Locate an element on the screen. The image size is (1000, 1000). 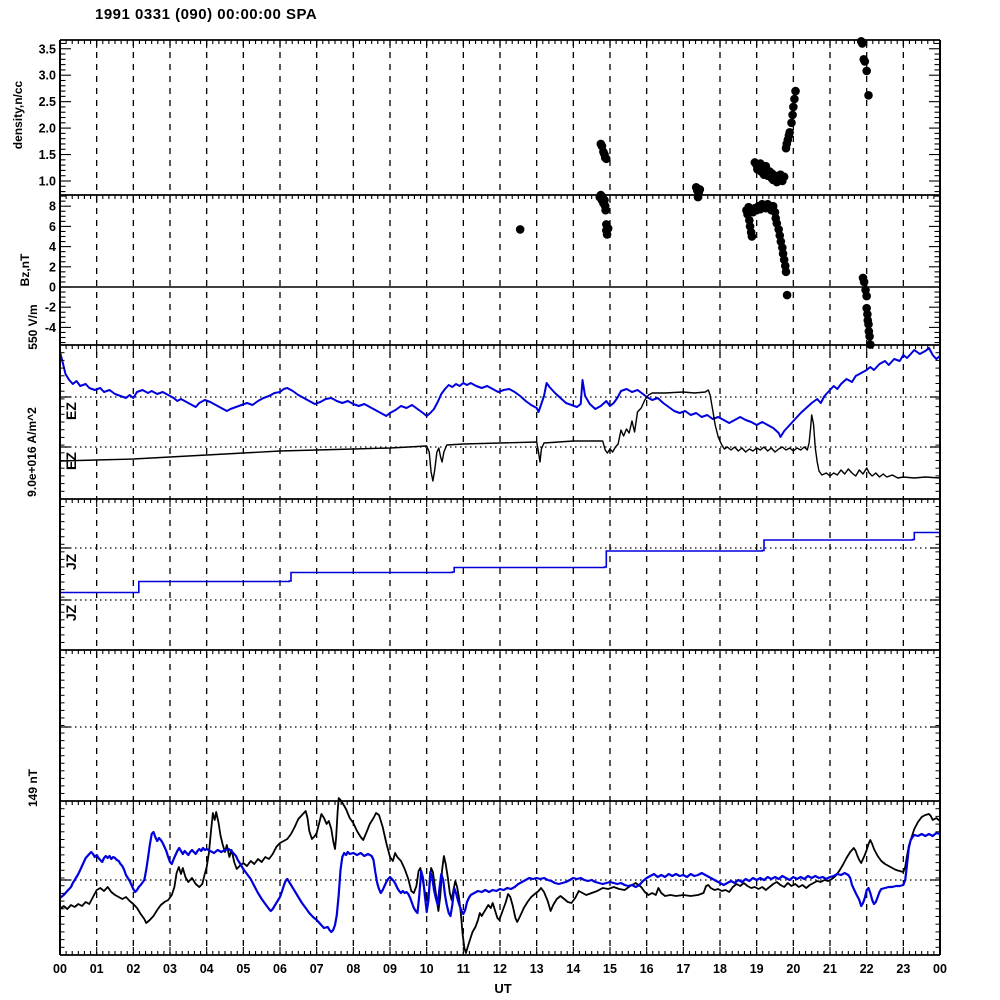
density-tick-label: 2.5 is located at coordinates (47, 102).